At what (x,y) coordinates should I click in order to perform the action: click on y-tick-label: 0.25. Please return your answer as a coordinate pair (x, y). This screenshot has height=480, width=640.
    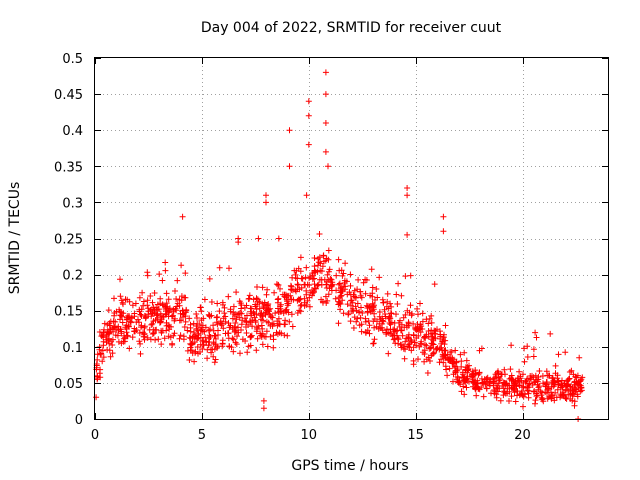
    Looking at the image, I should click on (68, 240).